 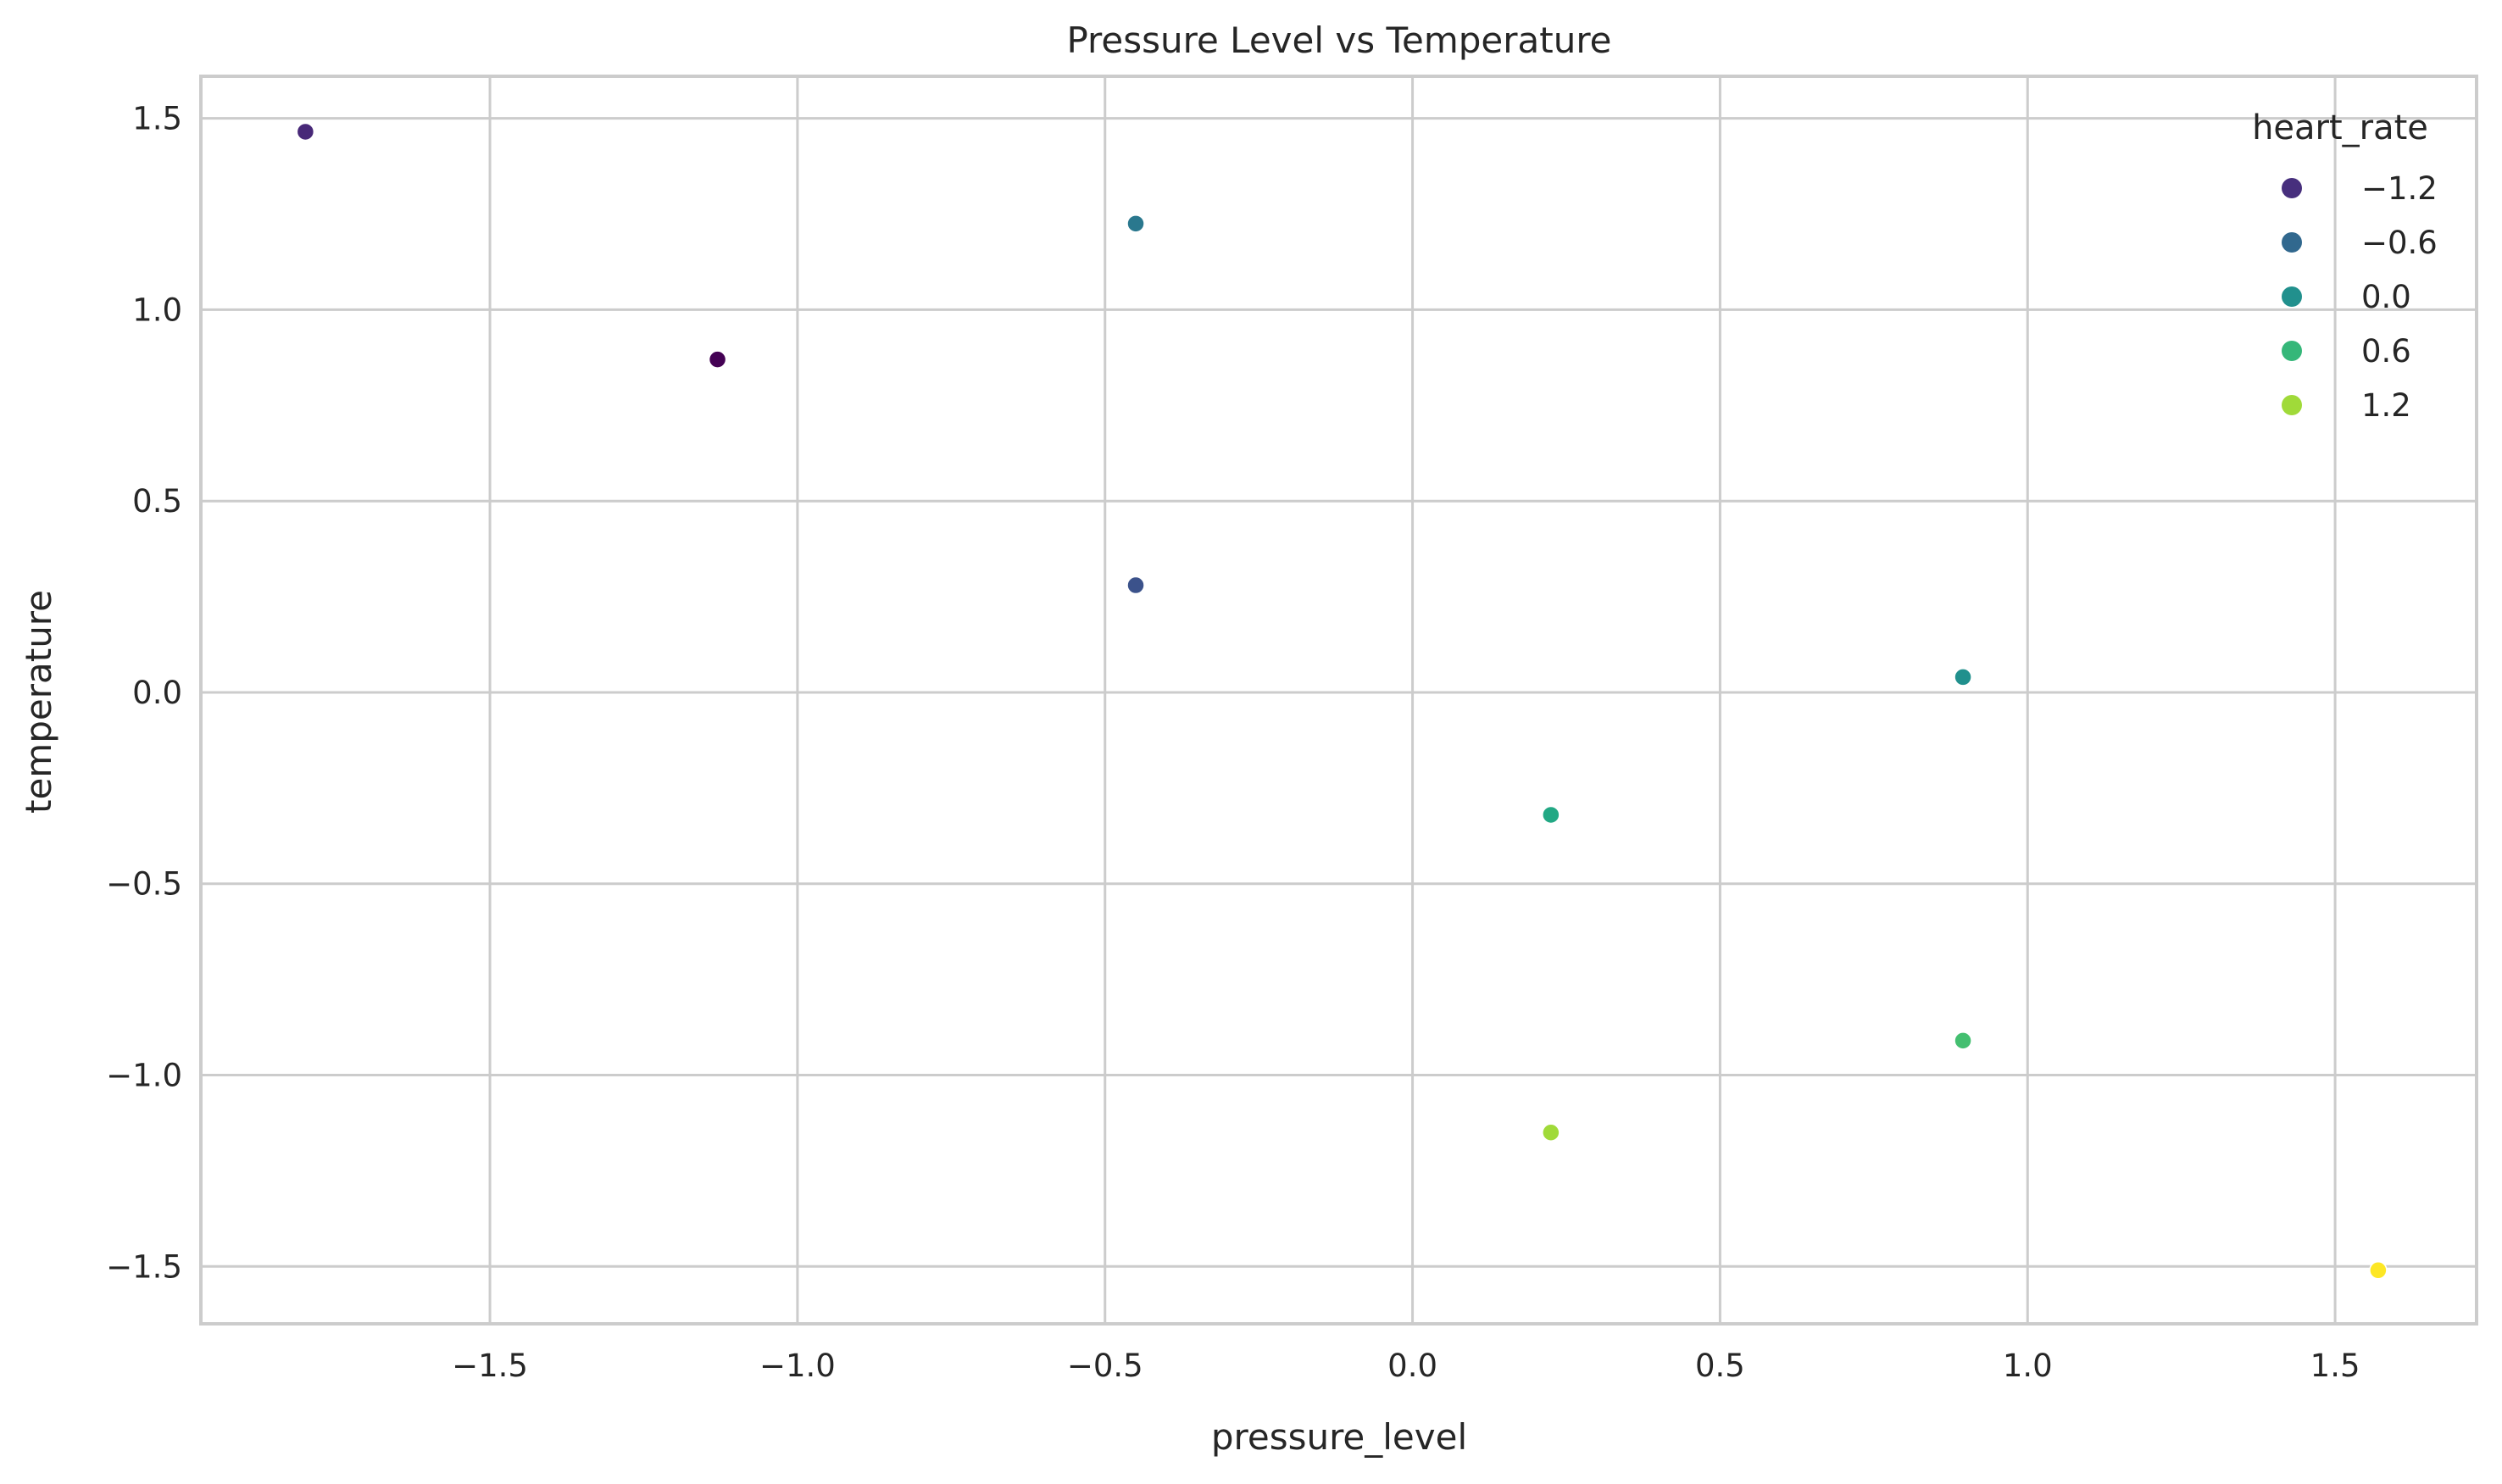 I want to click on y-tick-label: −1.0, so click(x=144, y=1076).